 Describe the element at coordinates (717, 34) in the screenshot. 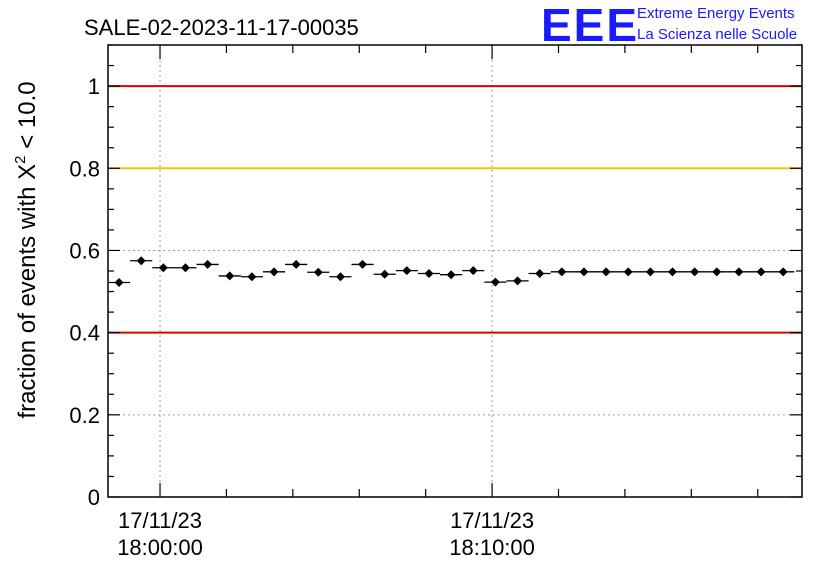

I see `eee-logo-line2: La Scienza nelle Scuole` at that location.